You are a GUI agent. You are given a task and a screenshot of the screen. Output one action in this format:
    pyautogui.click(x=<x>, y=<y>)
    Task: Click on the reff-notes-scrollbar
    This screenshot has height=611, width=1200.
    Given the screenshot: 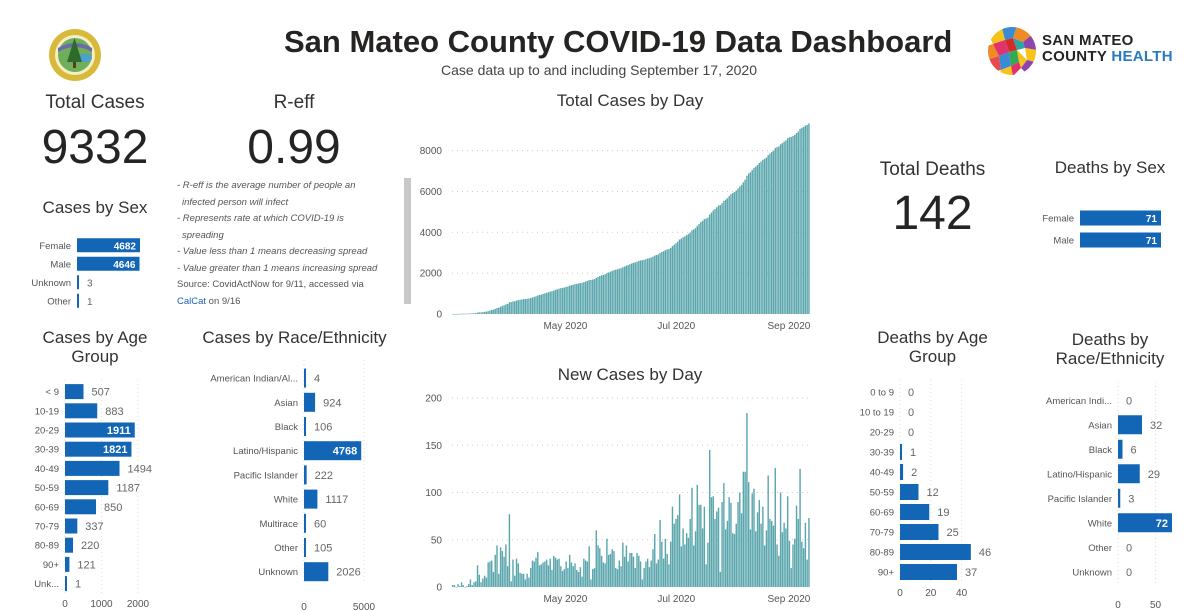 What is the action you would take?
    pyautogui.click(x=407, y=241)
    